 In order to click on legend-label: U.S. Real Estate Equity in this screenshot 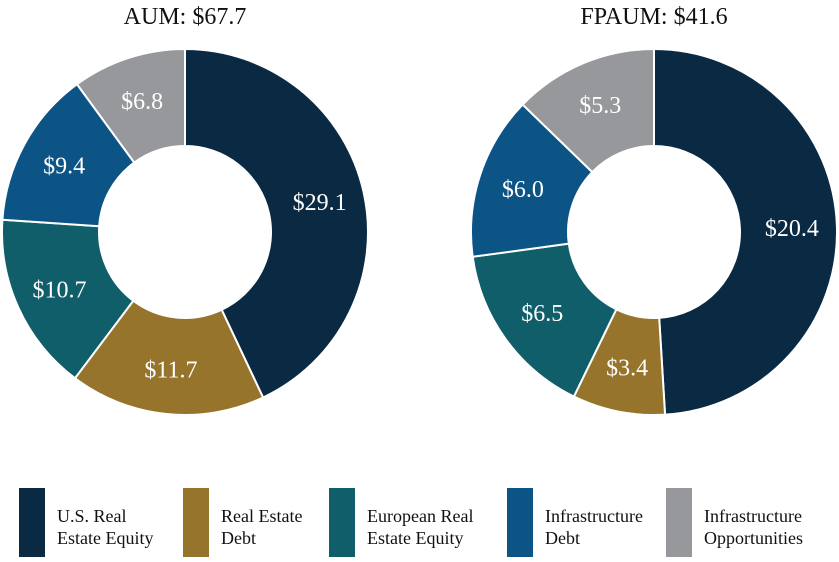, I will do `click(105, 527)`.